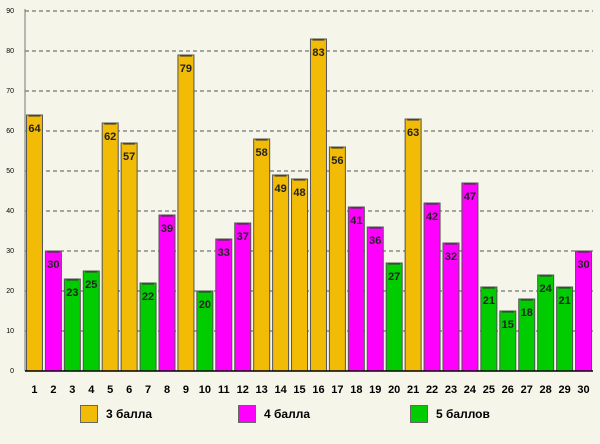 This screenshot has height=444, width=600. Describe the element at coordinates (110, 137) in the screenshot. I see `data-label-5: 62` at that location.